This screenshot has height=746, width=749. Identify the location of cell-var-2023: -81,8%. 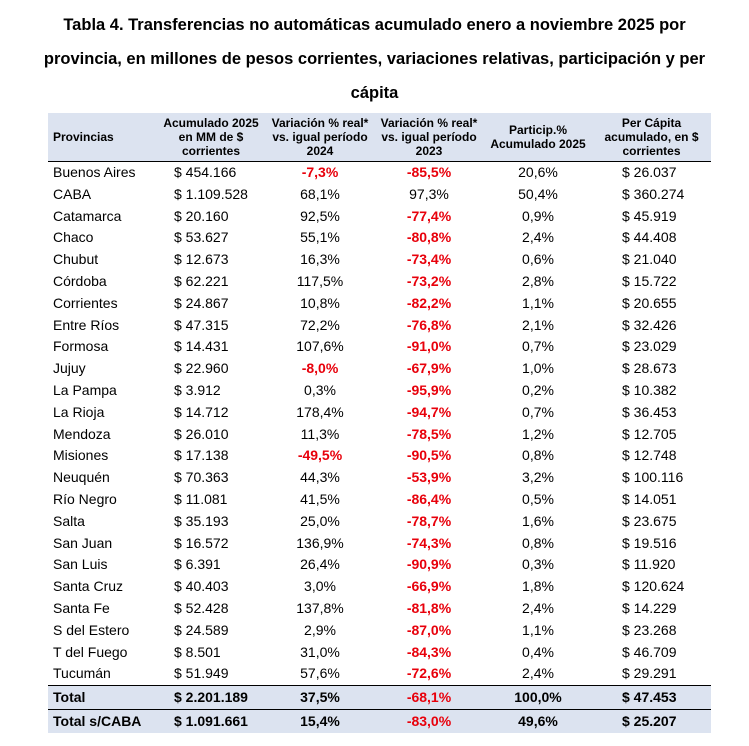
(429, 607).